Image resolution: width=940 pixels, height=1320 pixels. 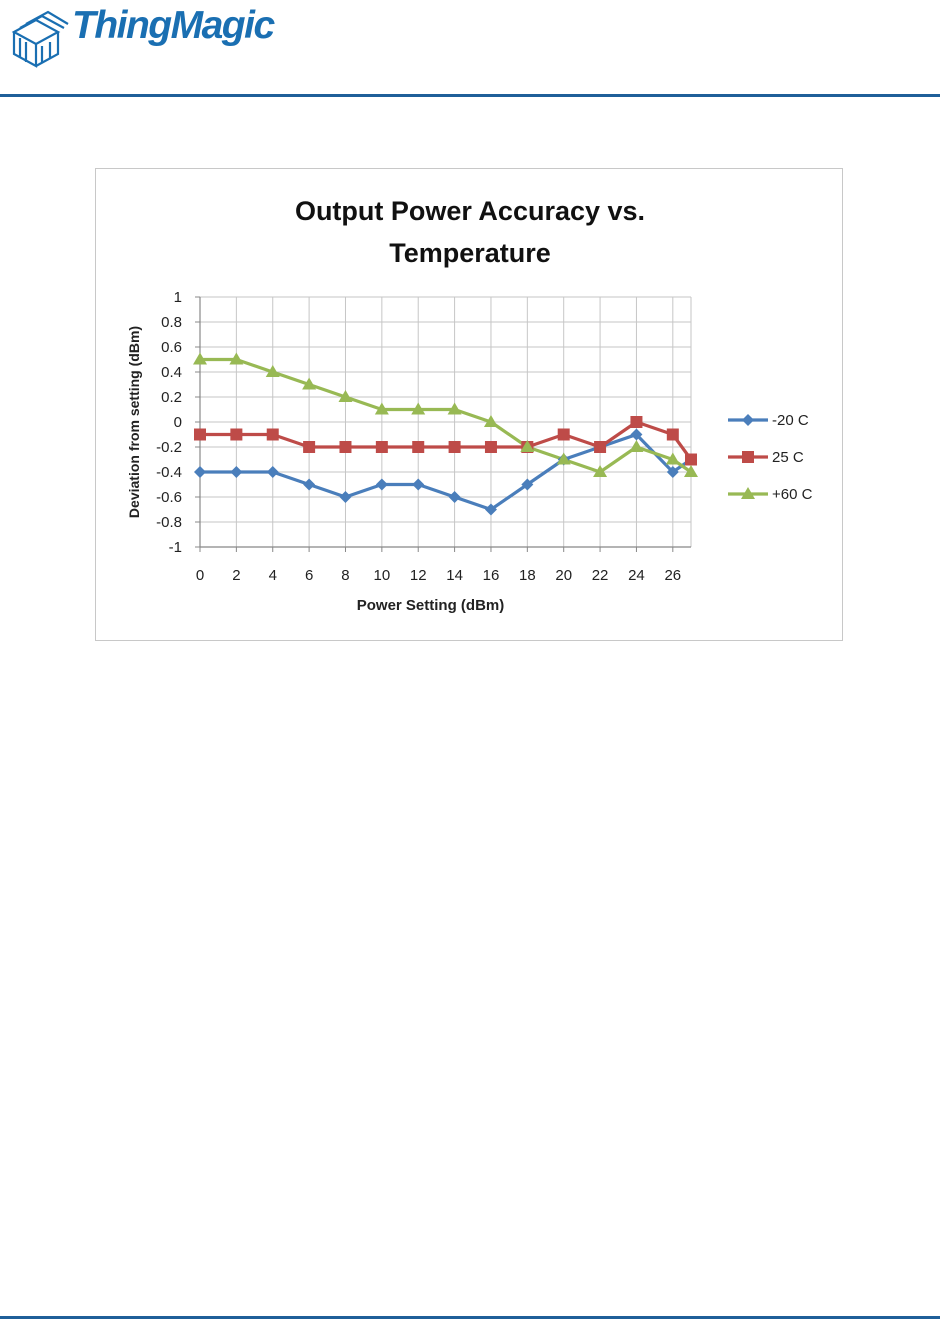 I want to click on header-divider, so click(x=470, y=95).